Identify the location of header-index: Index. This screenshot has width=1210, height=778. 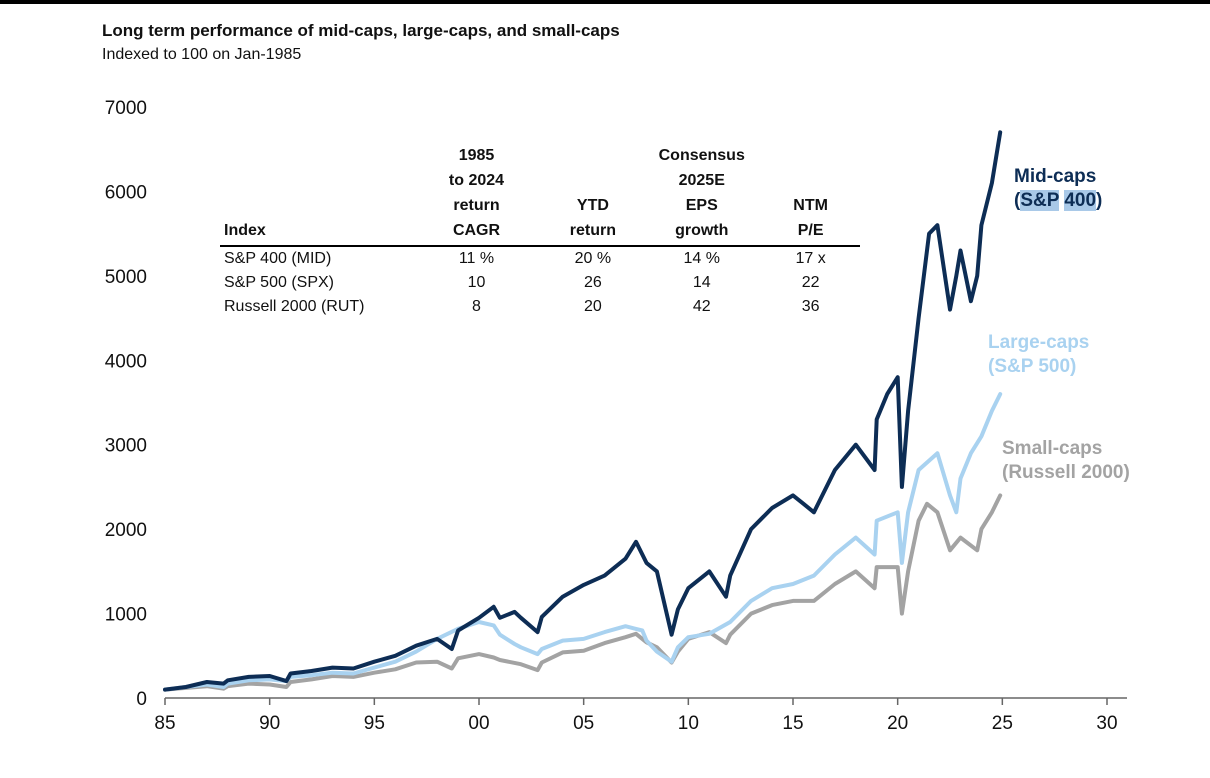
(245, 230).